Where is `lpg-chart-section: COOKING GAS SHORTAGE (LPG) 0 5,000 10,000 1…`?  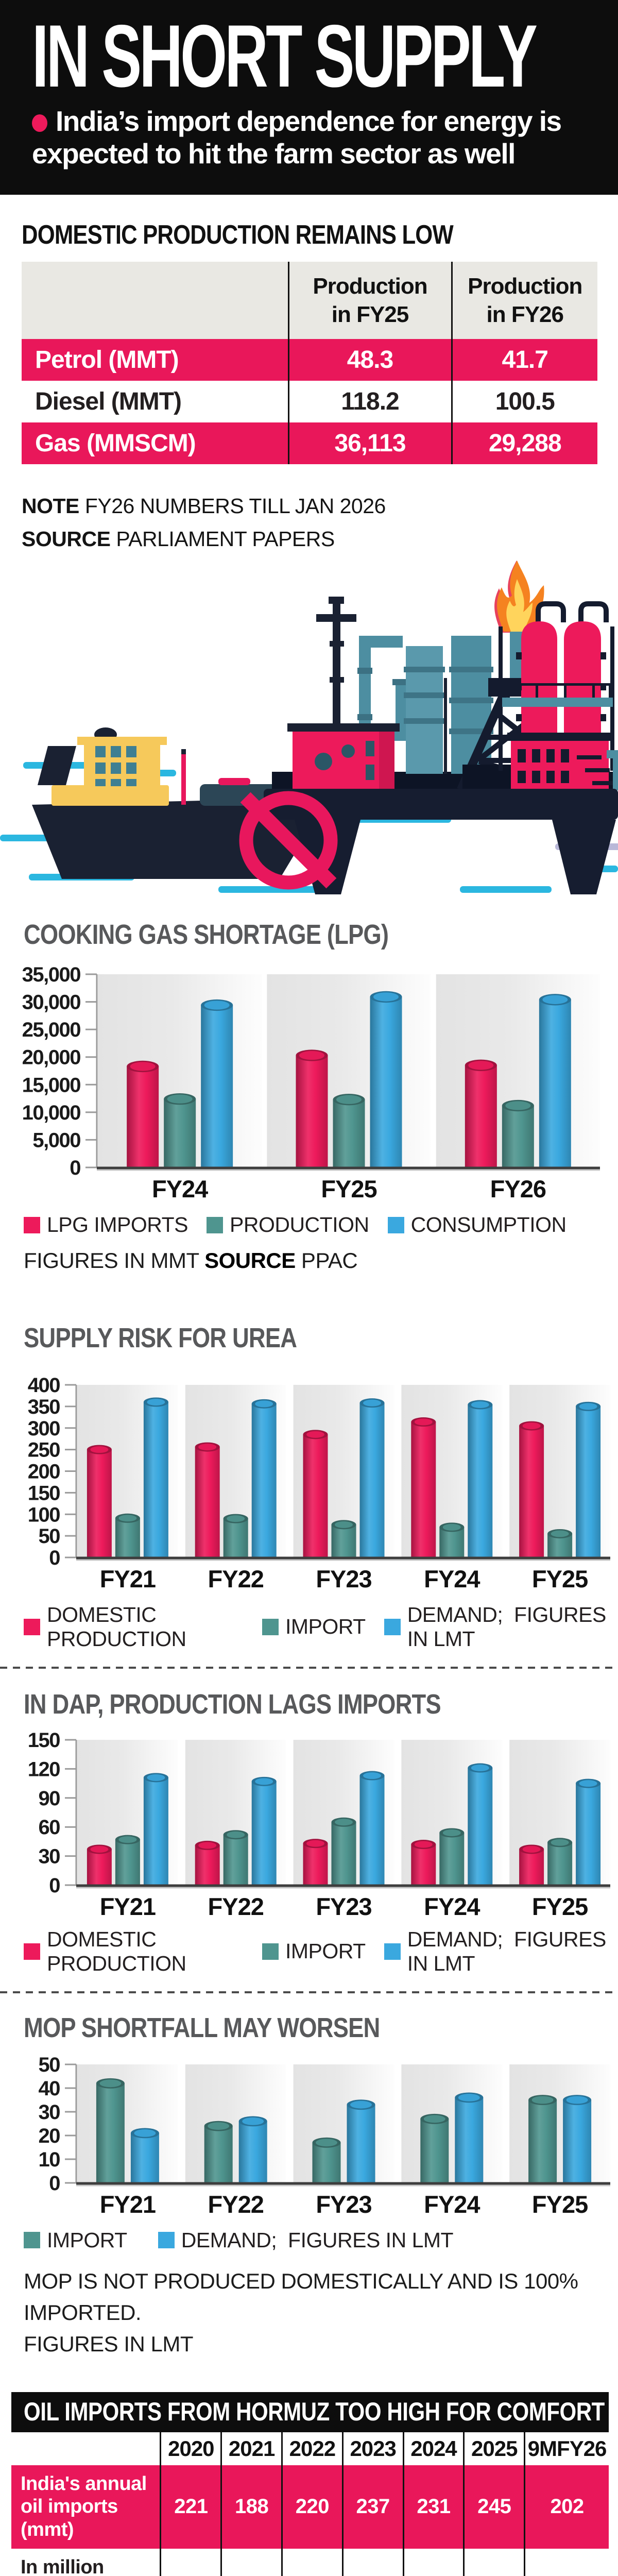
lpg-chart-section: COOKING GAS SHORTAGE (LPG) 0 5,000 10,000 1… is located at coordinates (309, 1098).